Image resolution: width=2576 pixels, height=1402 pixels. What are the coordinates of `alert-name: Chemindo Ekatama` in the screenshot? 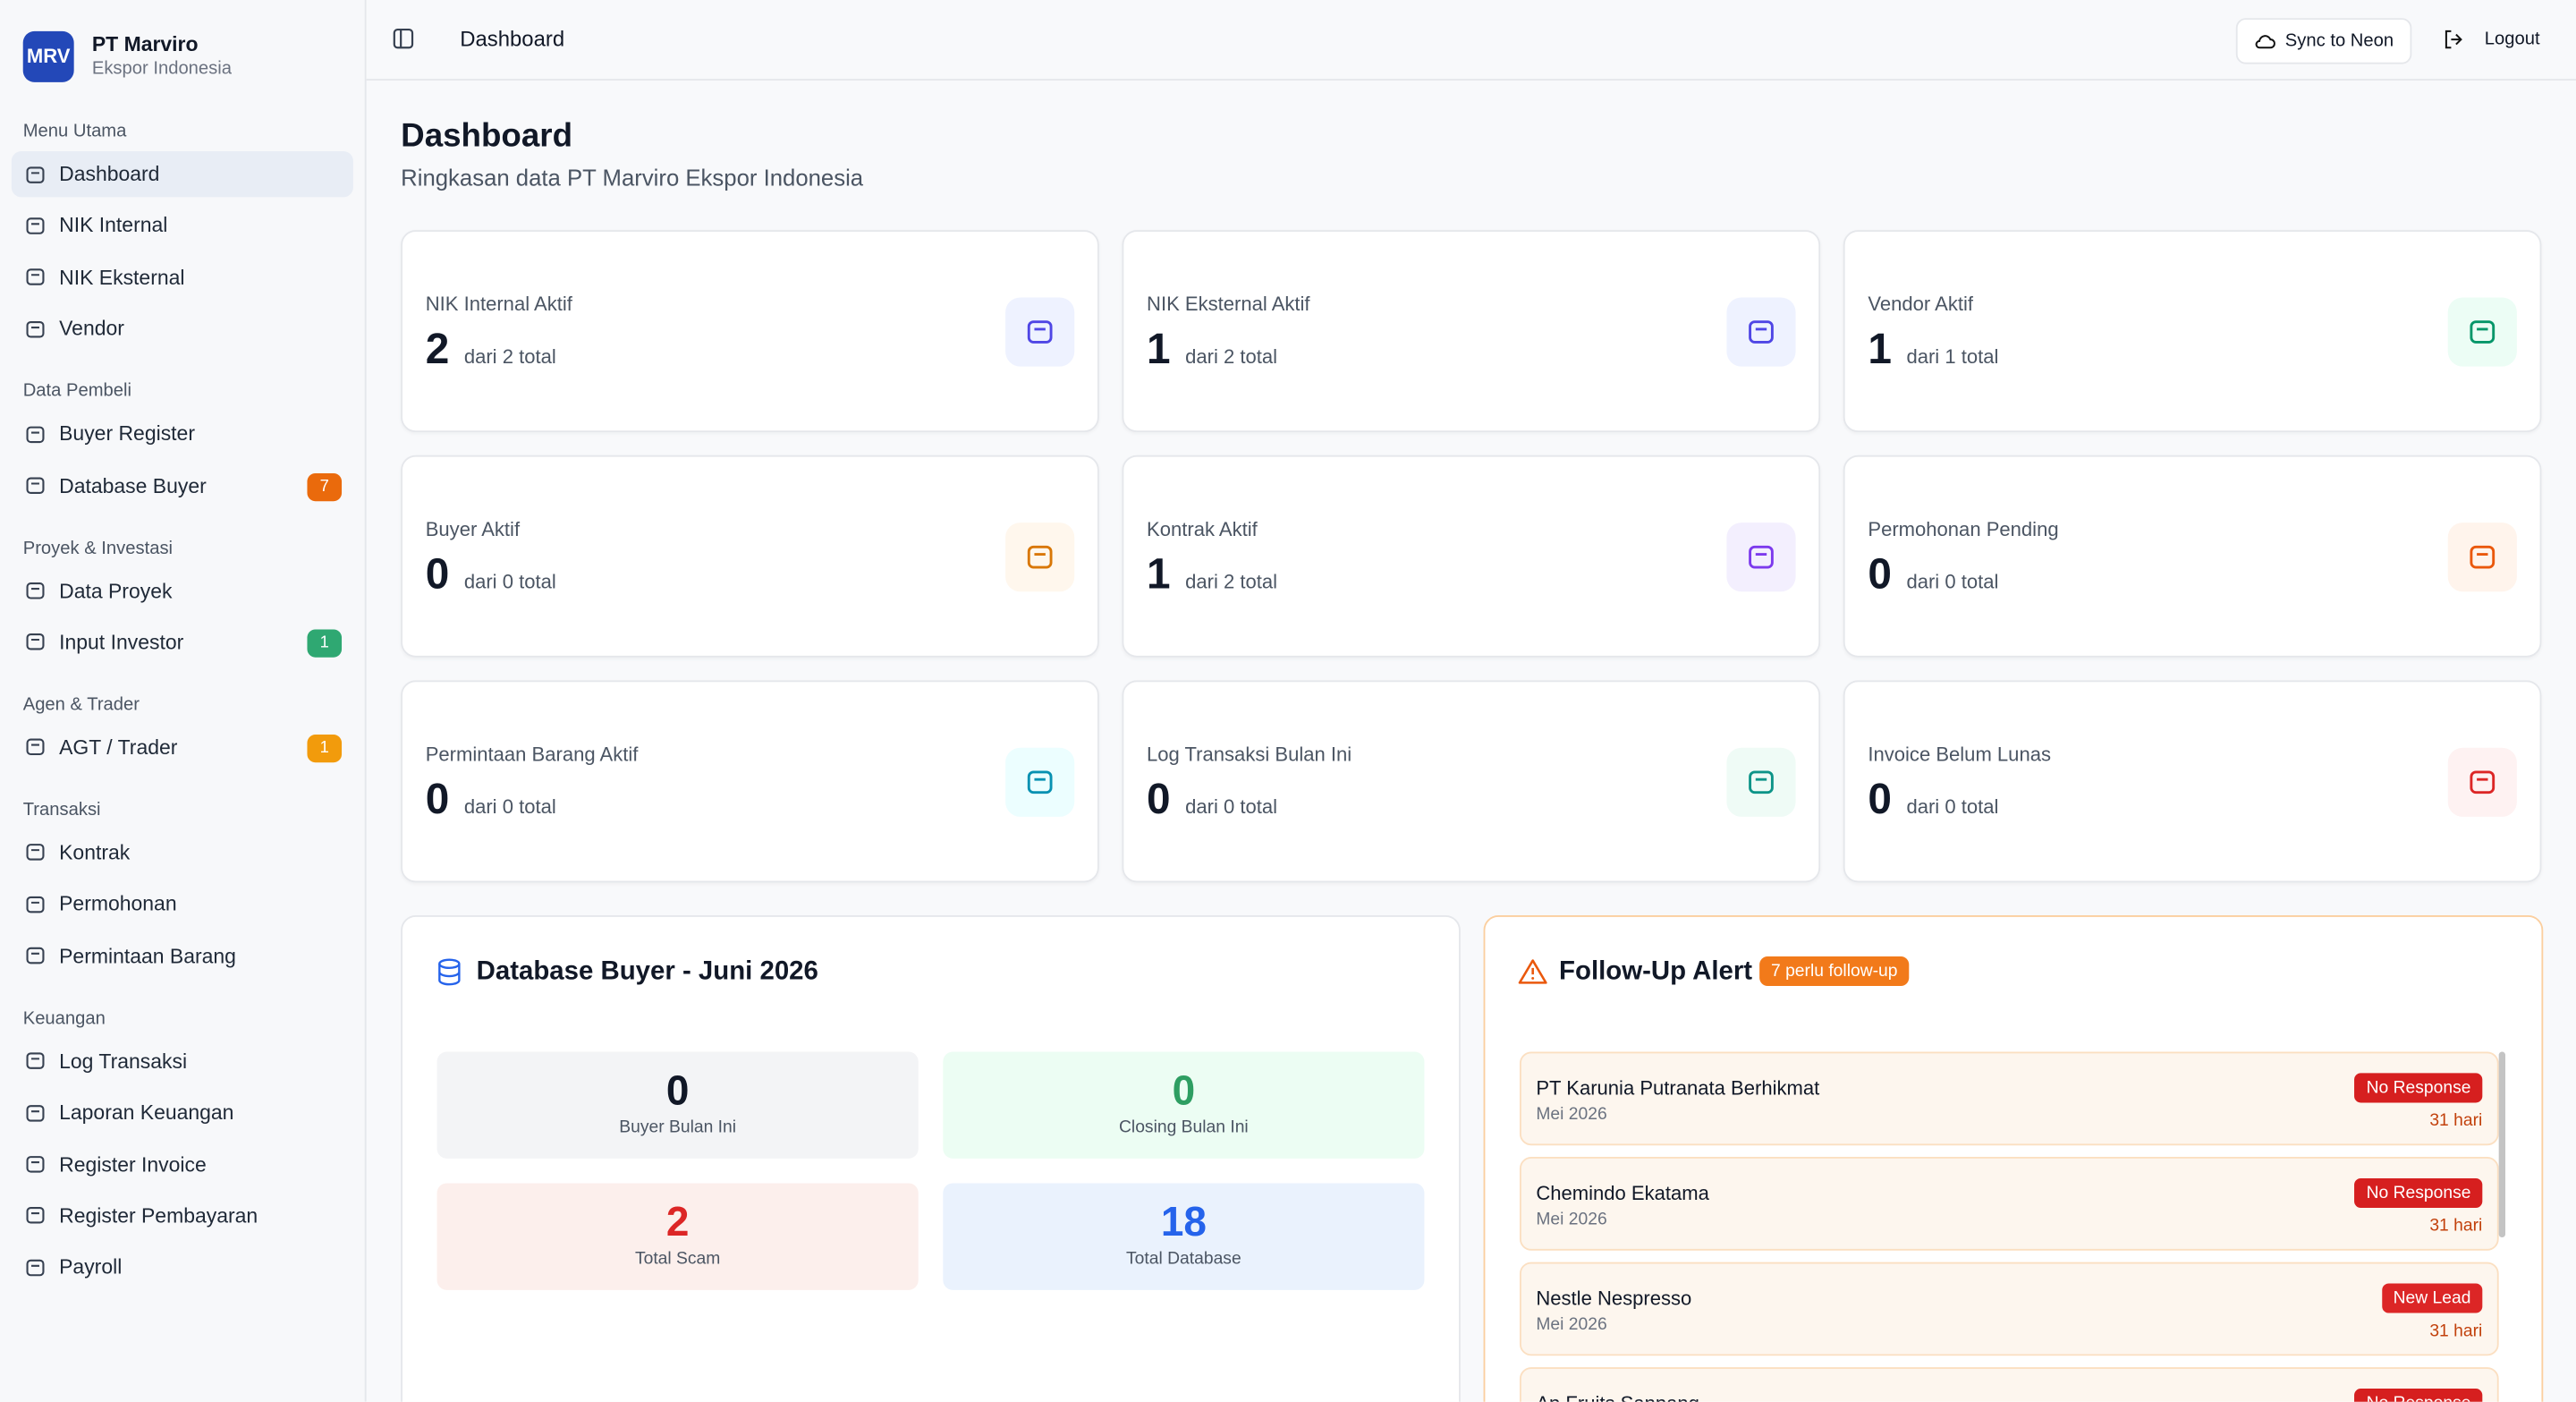 It's located at (1622, 1193).